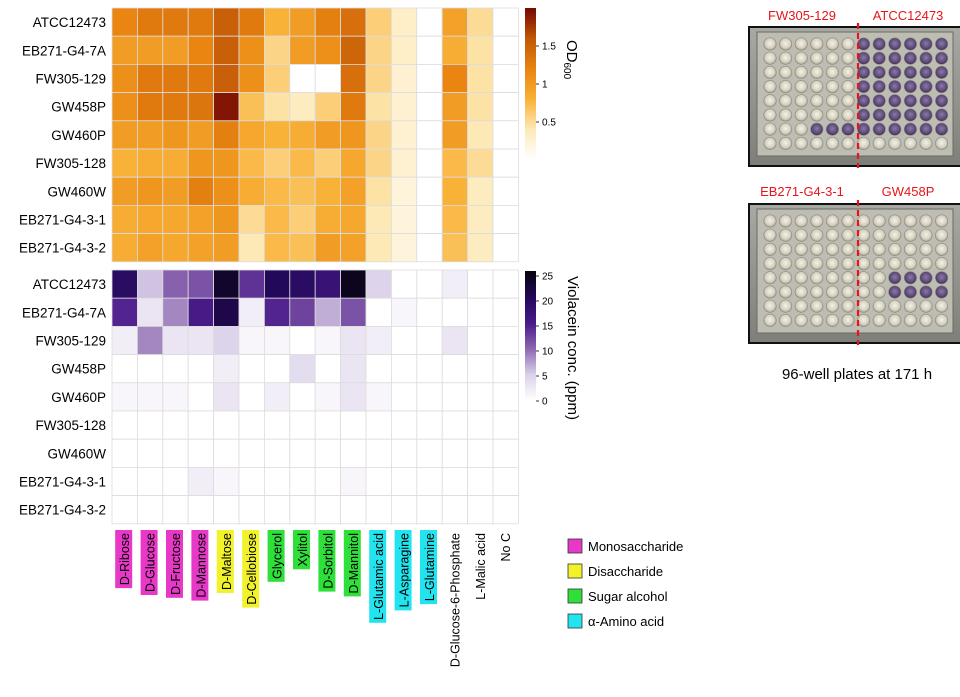  I want to click on plate-left-label: EB271-G4-3-1, so click(802, 191).